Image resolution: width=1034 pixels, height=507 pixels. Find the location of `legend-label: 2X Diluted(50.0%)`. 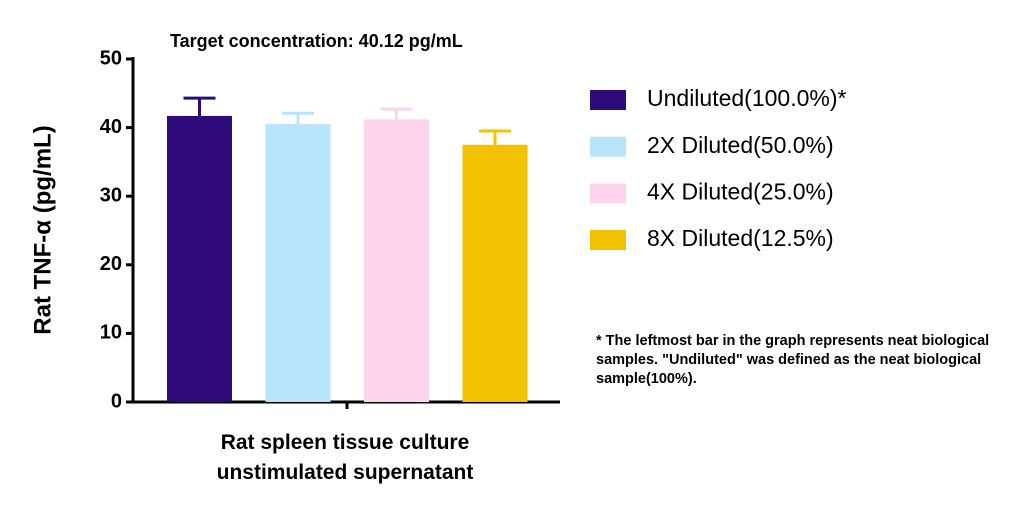

legend-label: 2X Diluted(50.0%) is located at coordinates (740, 145).